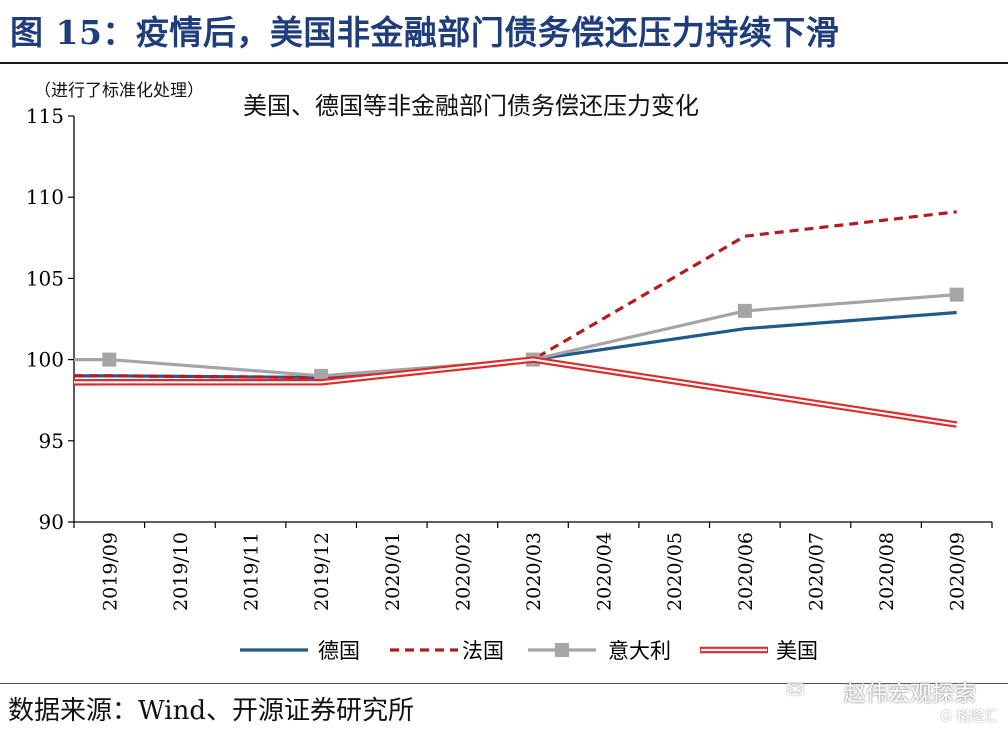 The height and width of the screenshot is (734, 1008). What do you see at coordinates (45, 278) in the screenshot?
I see `y-tick-label: 105` at bounding box center [45, 278].